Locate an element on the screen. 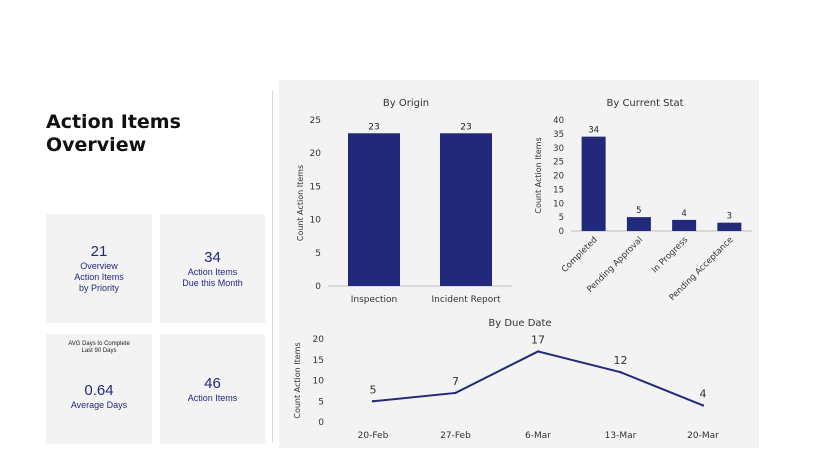 This screenshot has height=466, width=838. chart3-category-label: 13-Mar is located at coordinates (621, 436).